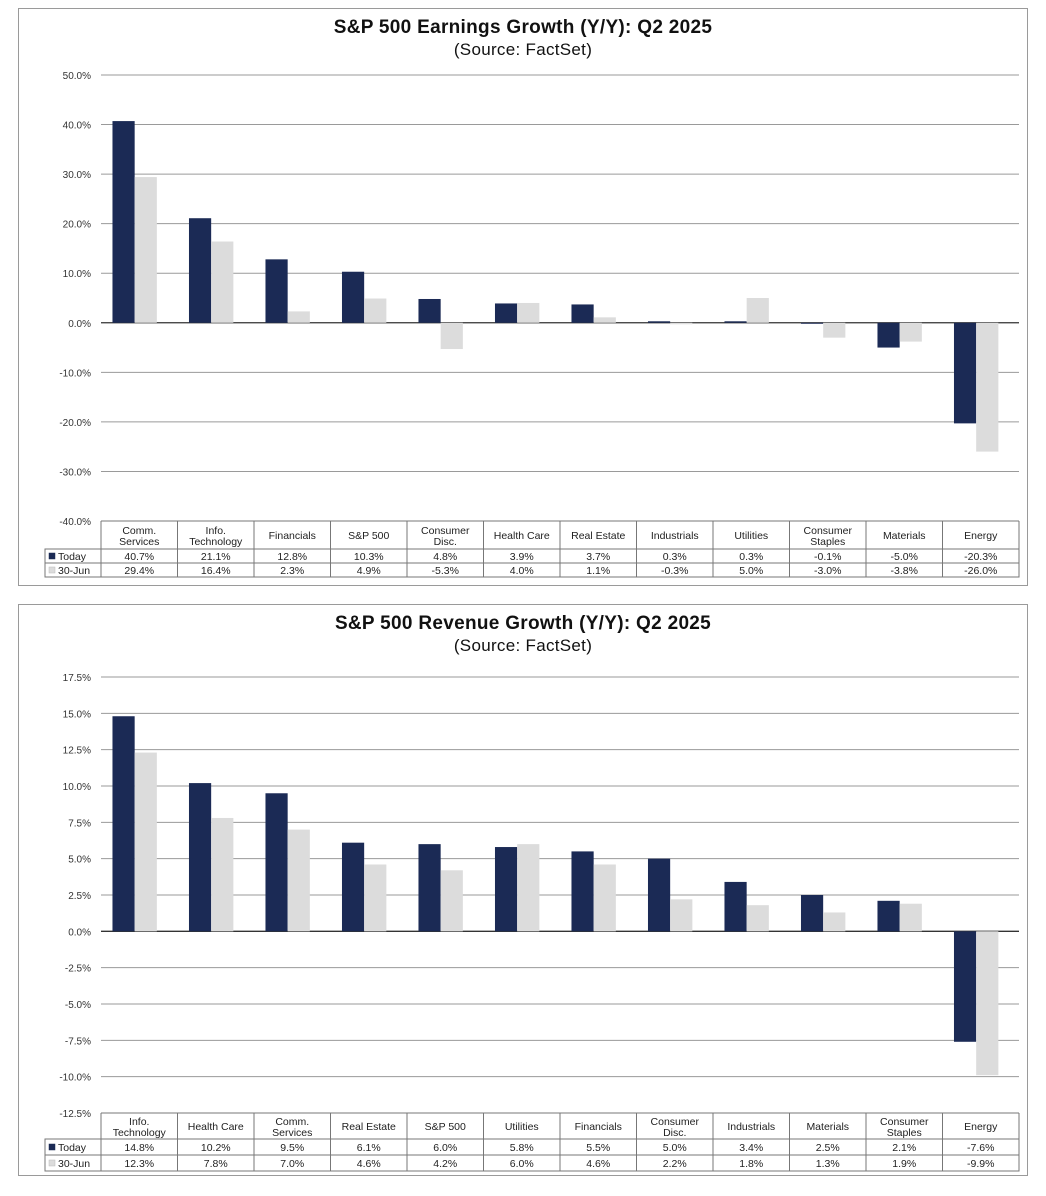  Describe the element at coordinates (77, 714) in the screenshot. I see `y-tick-label: 15.0%` at that location.